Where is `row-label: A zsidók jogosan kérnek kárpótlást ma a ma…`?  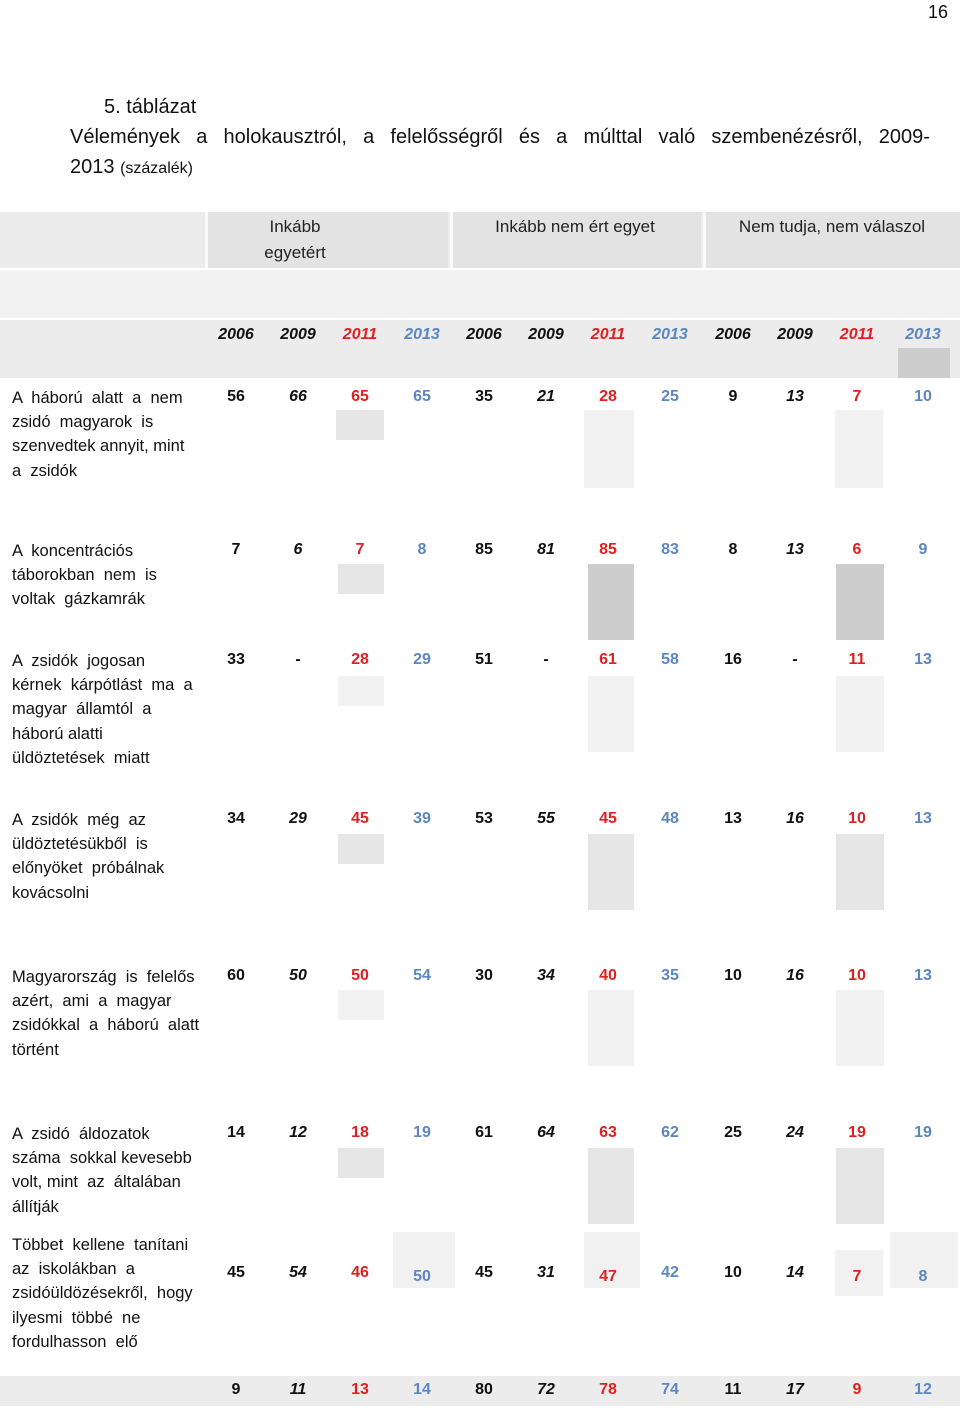 row-label: A zsidók jogosan kérnek kárpótlást ma a ma… is located at coordinates (108, 709).